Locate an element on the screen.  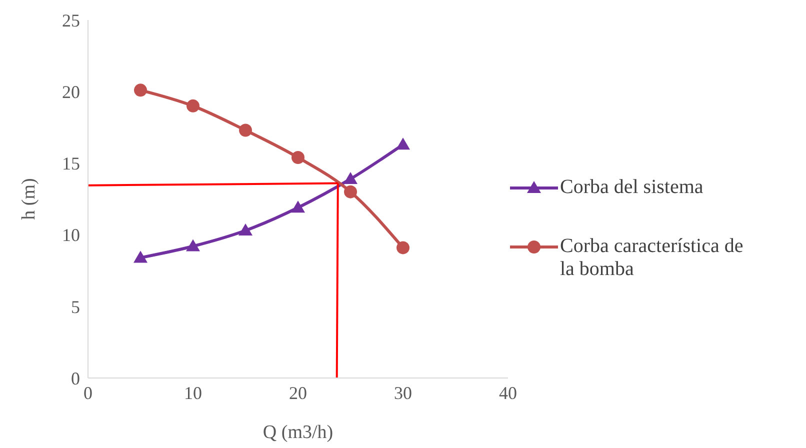
x-tick-label: 40 is located at coordinates (508, 392).